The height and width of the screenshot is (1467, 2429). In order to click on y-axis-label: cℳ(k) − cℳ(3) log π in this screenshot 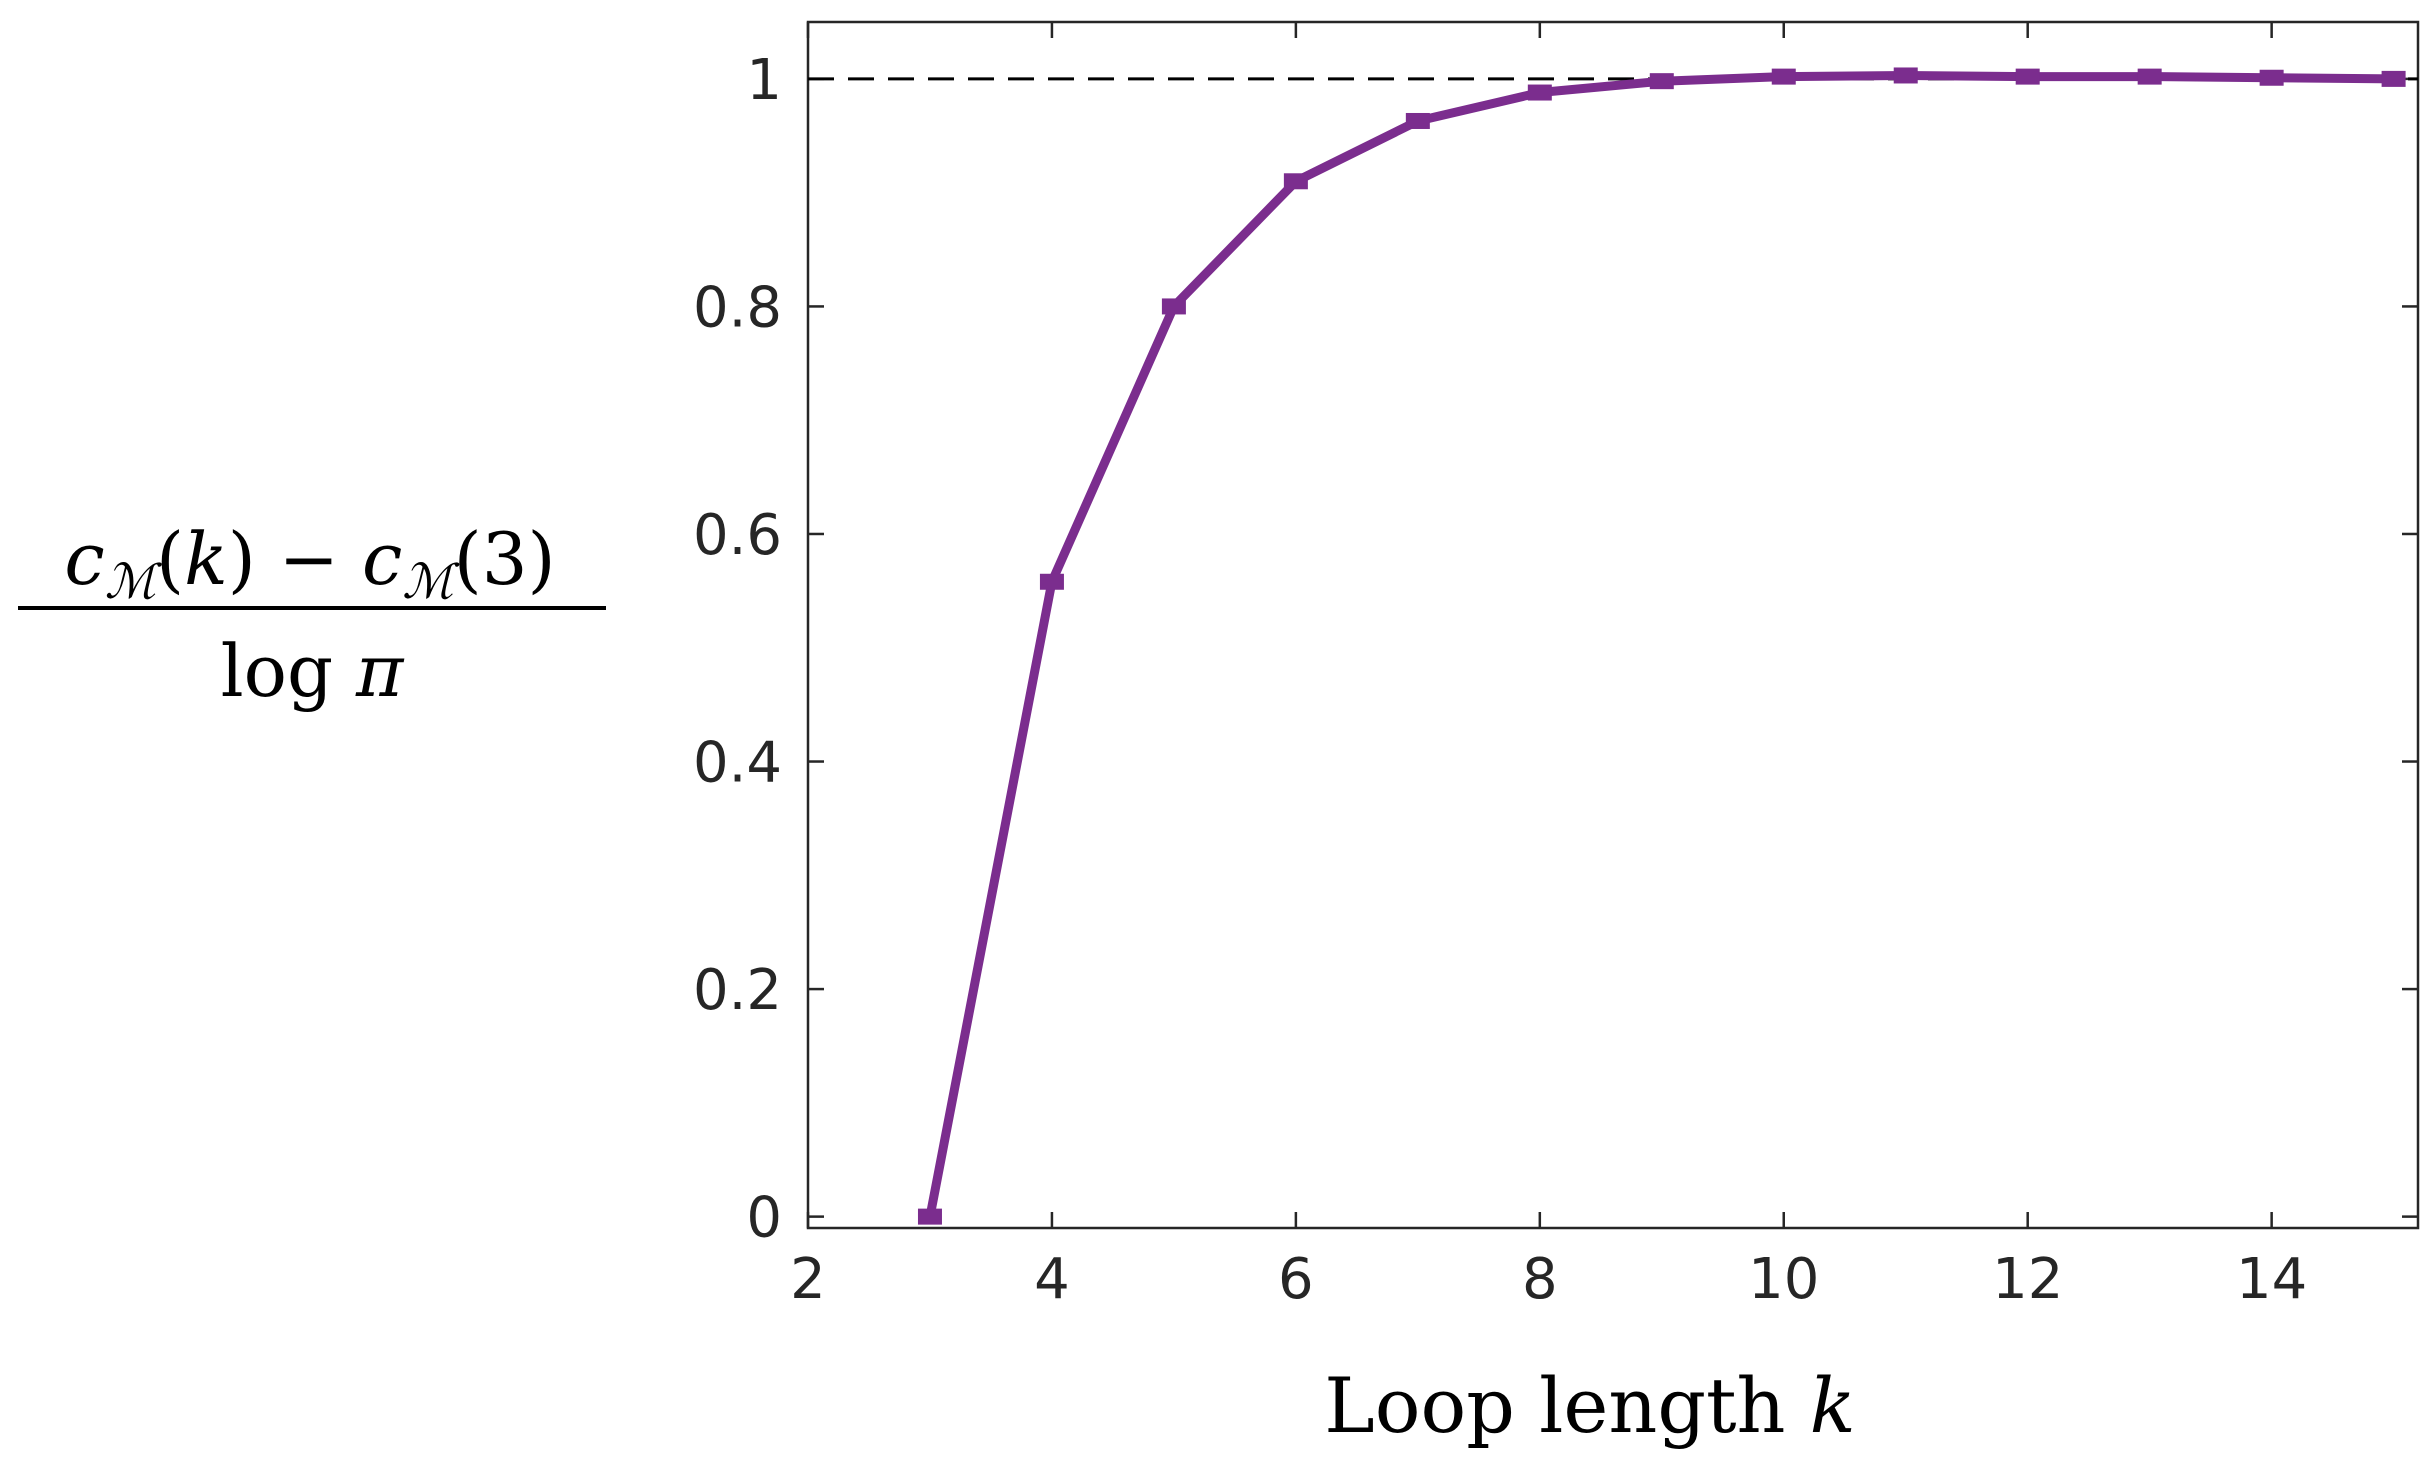, I will do `click(312, 615)`.